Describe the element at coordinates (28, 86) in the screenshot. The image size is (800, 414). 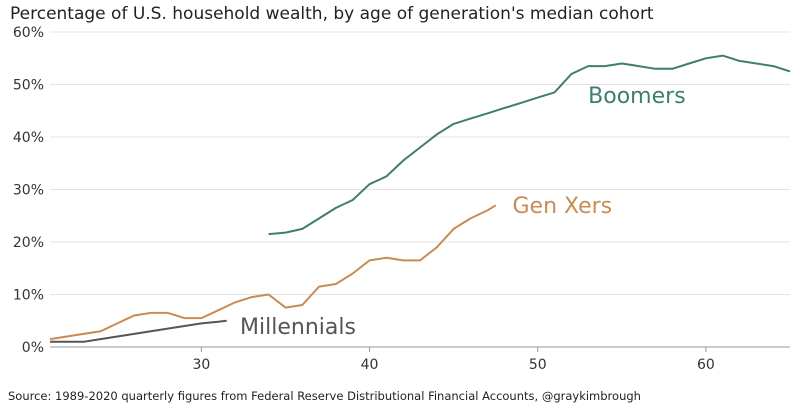
I see `y-tick-label: 50%` at that location.